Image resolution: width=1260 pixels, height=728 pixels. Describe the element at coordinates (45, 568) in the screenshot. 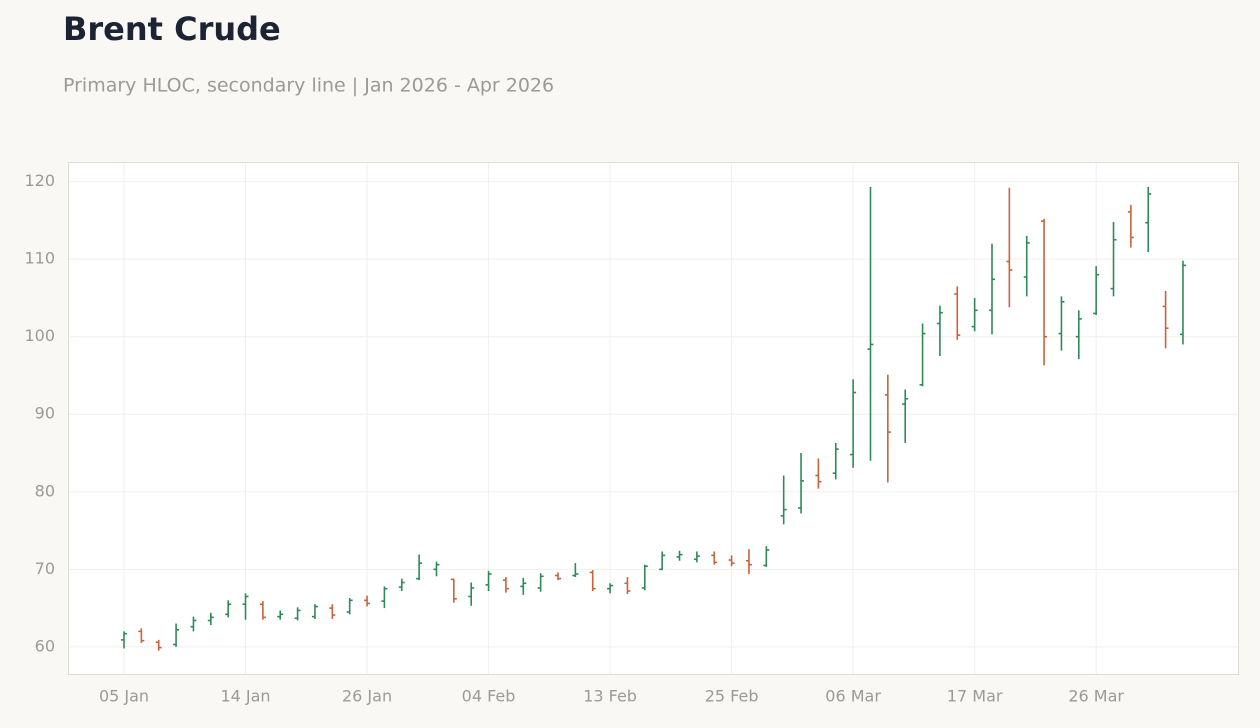

I see `y-tick-label: 70` at that location.